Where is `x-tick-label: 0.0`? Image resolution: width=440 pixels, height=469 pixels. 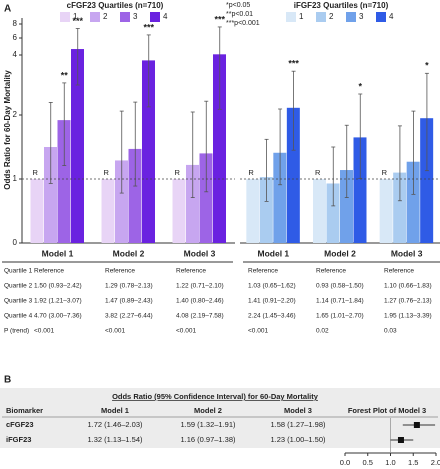 x-tick-label: 0.0 is located at coordinates (345, 462).